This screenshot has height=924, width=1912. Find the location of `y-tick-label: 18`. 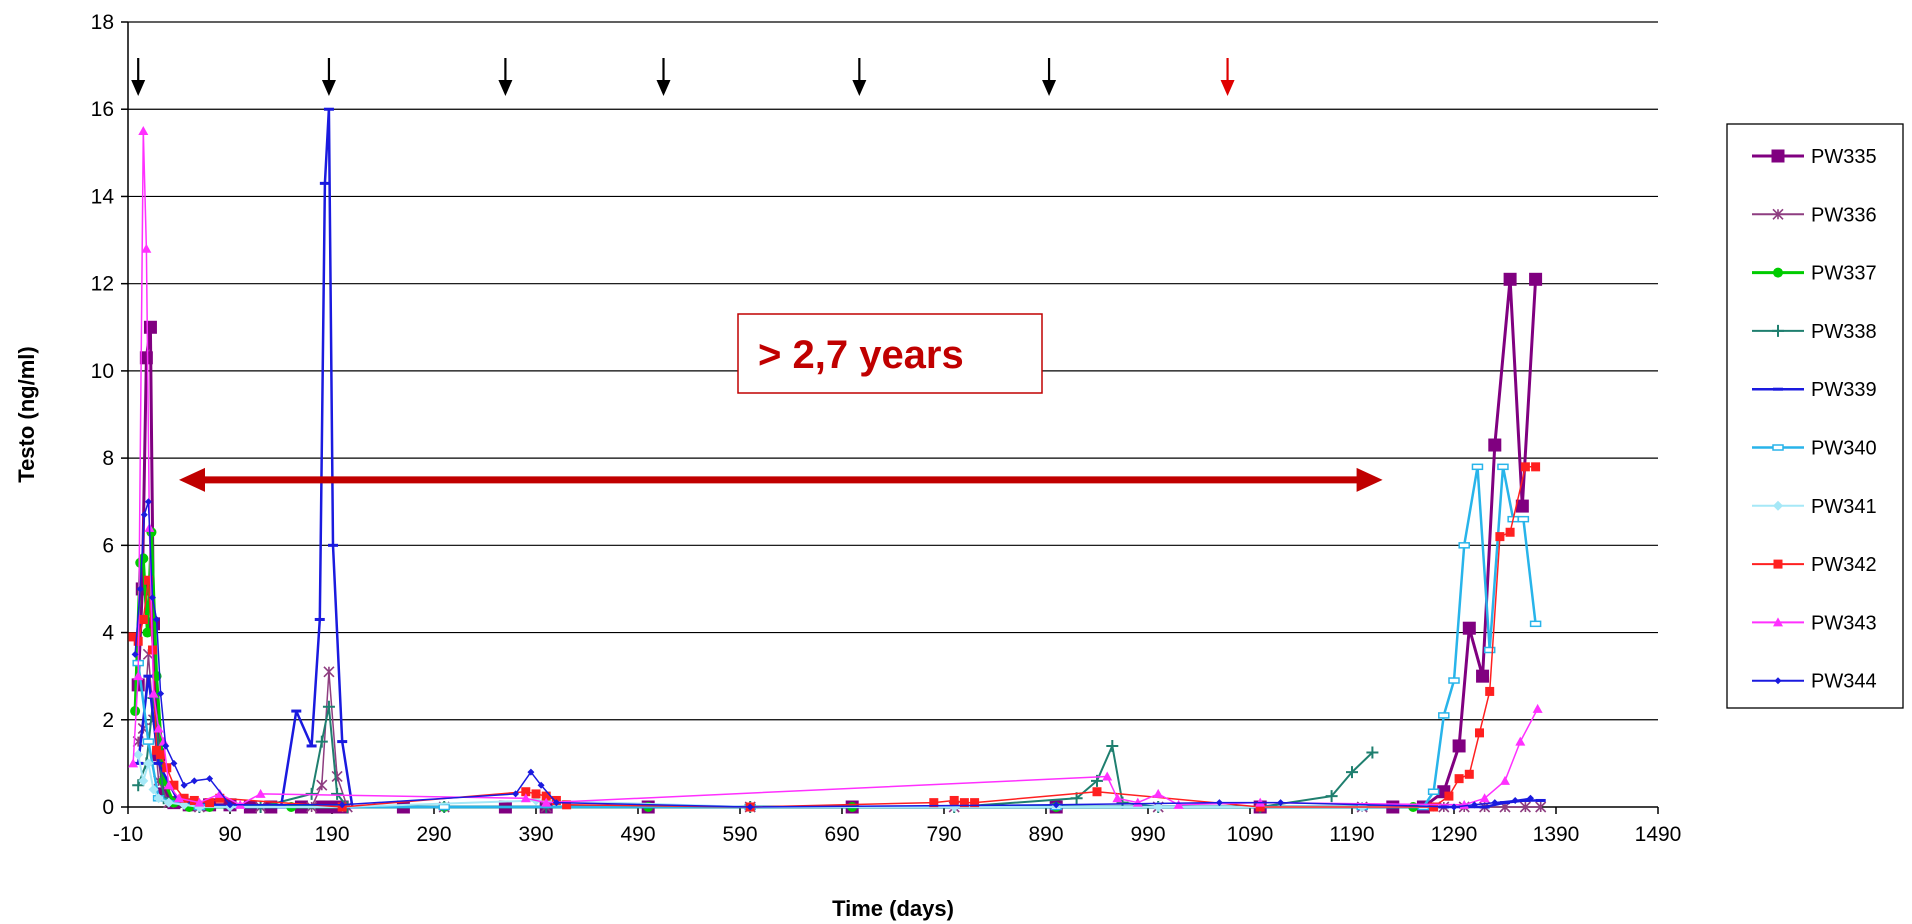

y-tick-label: 18 is located at coordinates (102, 22).